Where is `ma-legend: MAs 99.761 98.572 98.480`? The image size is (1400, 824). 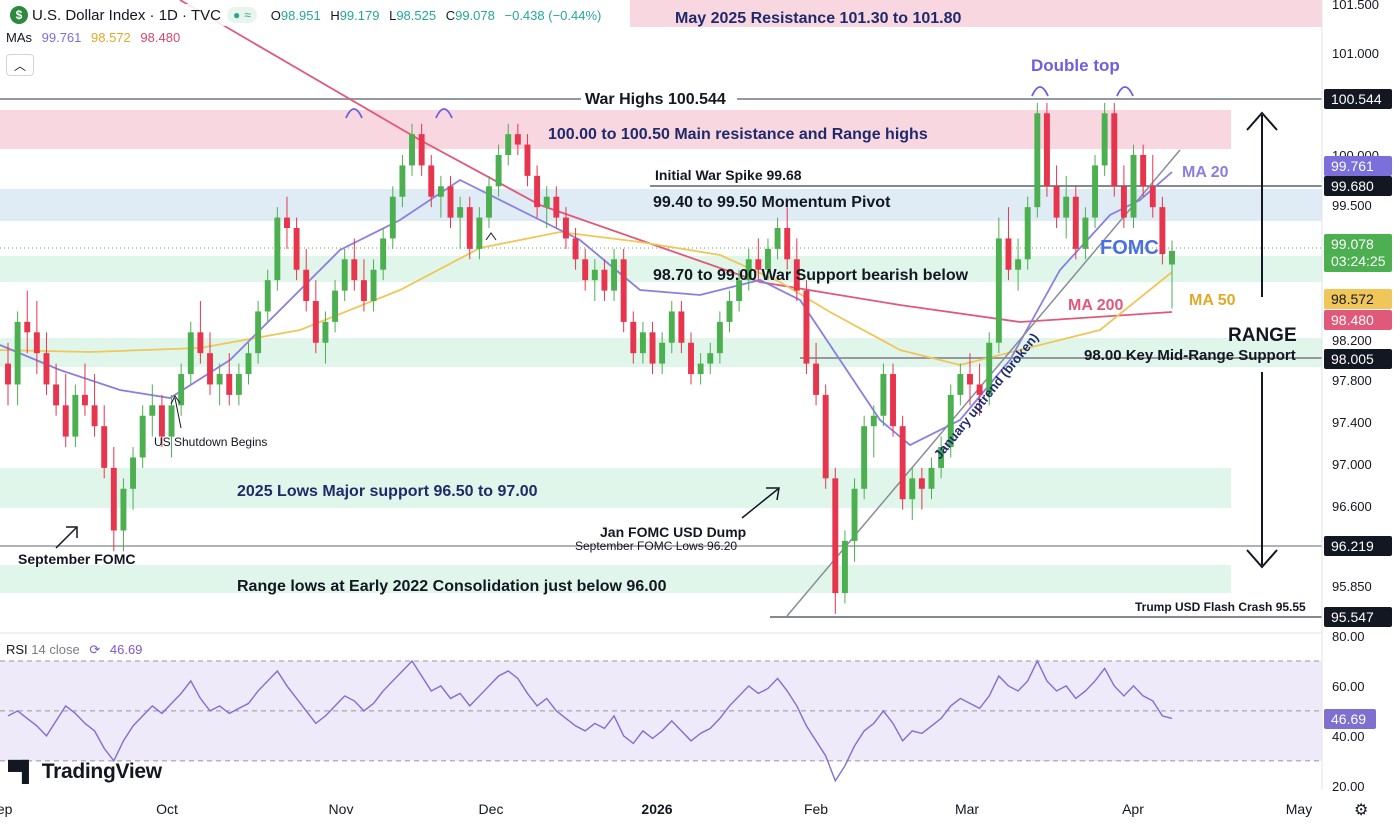
ma-legend: MAs 99.761 98.572 98.480 is located at coordinates (96, 37).